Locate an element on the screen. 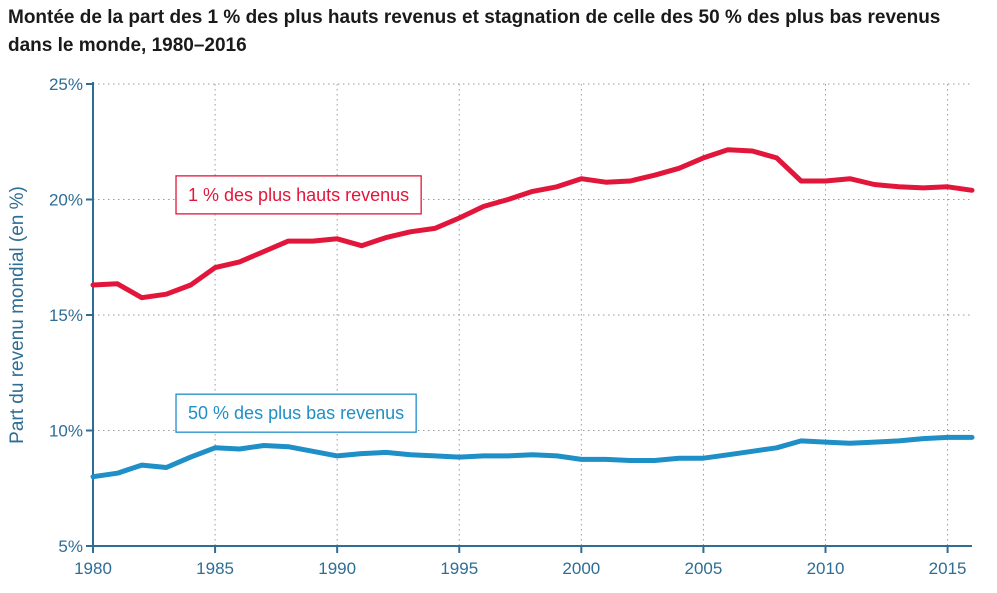 The height and width of the screenshot is (593, 997). series-label-text: 50 % des plus bas revenus is located at coordinates (296, 413).